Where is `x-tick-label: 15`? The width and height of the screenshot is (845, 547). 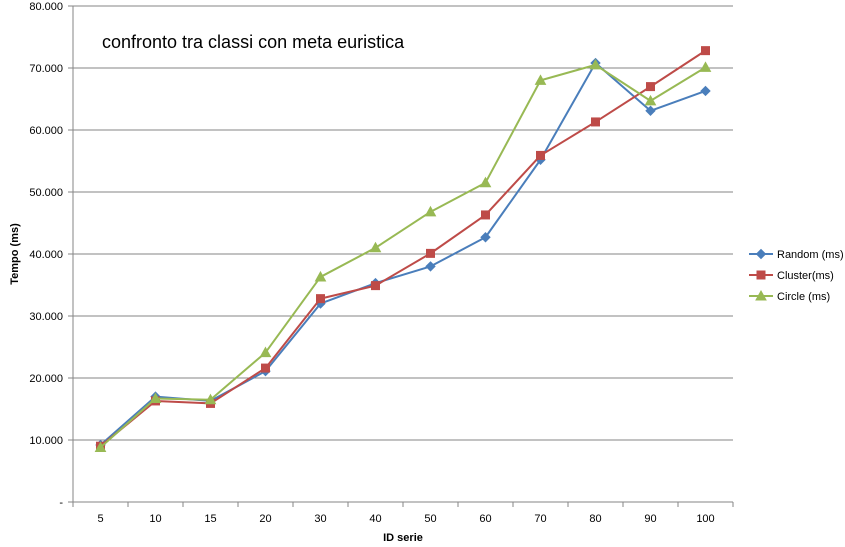
x-tick-label: 15 is located at coordinates (210, 519).